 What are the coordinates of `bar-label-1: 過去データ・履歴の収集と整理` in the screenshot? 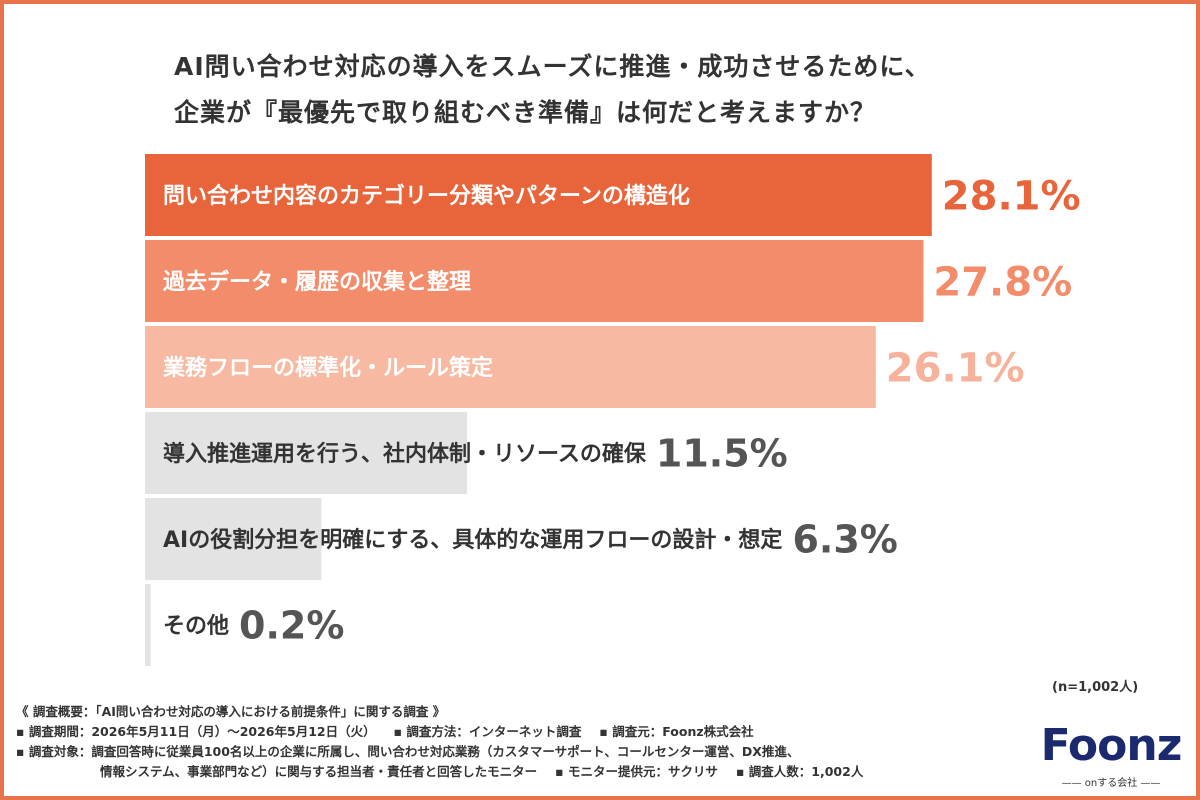 It's located at (317, 282).